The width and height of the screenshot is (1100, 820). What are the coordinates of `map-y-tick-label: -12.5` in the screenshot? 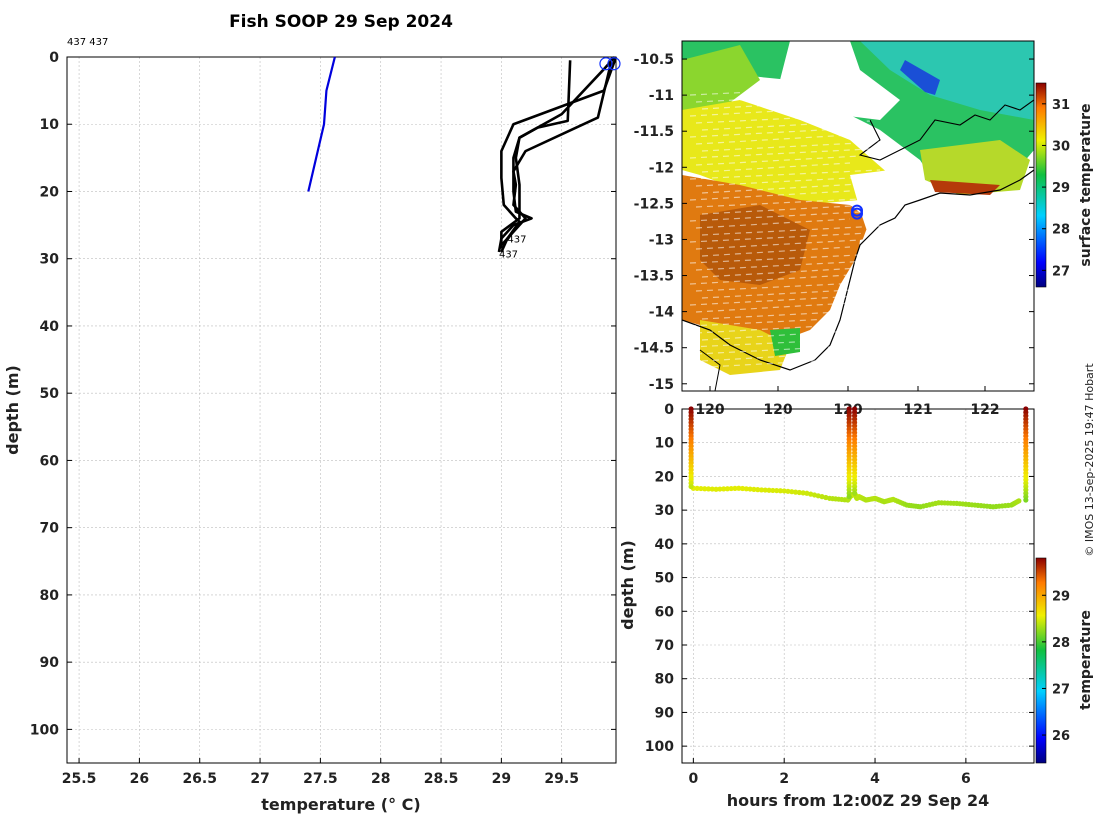 It's located at (654, 204).